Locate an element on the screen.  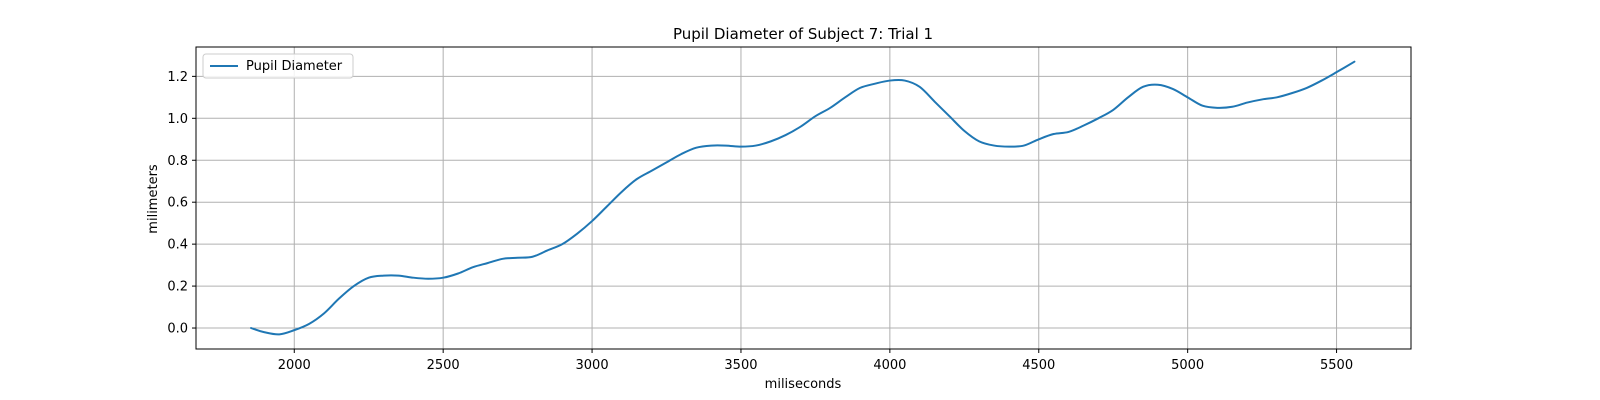
x-tick-label: 4500 is located at coordinates (1038, 365).